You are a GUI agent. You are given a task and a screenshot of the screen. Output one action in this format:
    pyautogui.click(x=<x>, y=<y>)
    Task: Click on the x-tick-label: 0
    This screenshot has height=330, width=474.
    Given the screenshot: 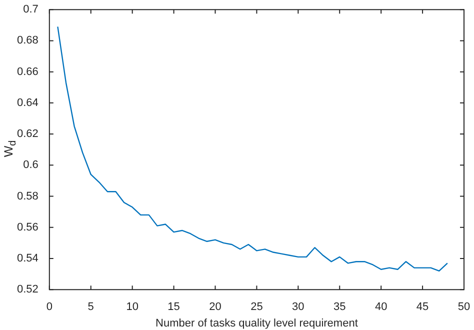 What is the action you would take?
    pyautogui.click(x=49, y=307)
    